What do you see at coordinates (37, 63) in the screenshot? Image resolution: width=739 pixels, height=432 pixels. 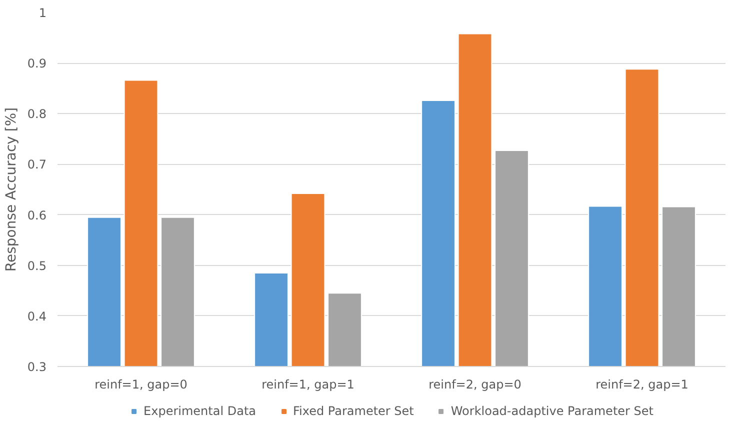 I see `y-tick-label: 0.9` at bounding box center [37, 63].